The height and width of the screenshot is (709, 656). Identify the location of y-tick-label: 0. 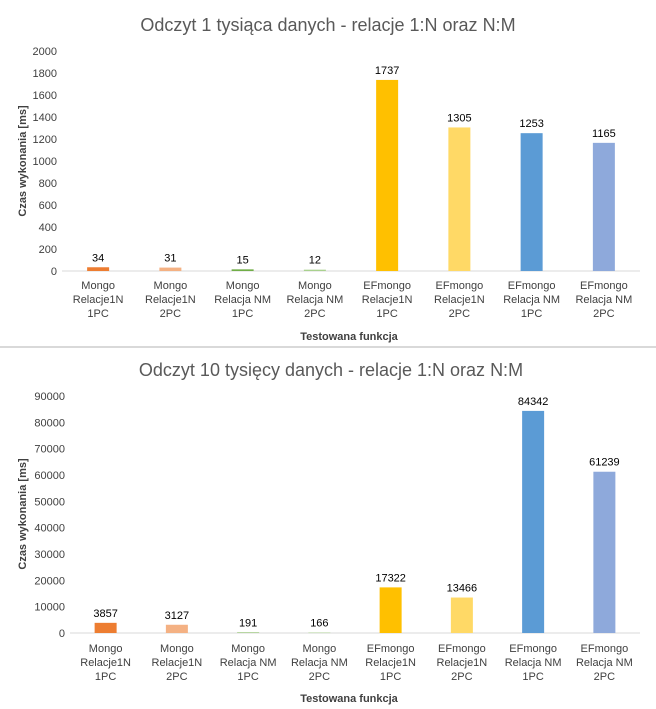
(62, 634).